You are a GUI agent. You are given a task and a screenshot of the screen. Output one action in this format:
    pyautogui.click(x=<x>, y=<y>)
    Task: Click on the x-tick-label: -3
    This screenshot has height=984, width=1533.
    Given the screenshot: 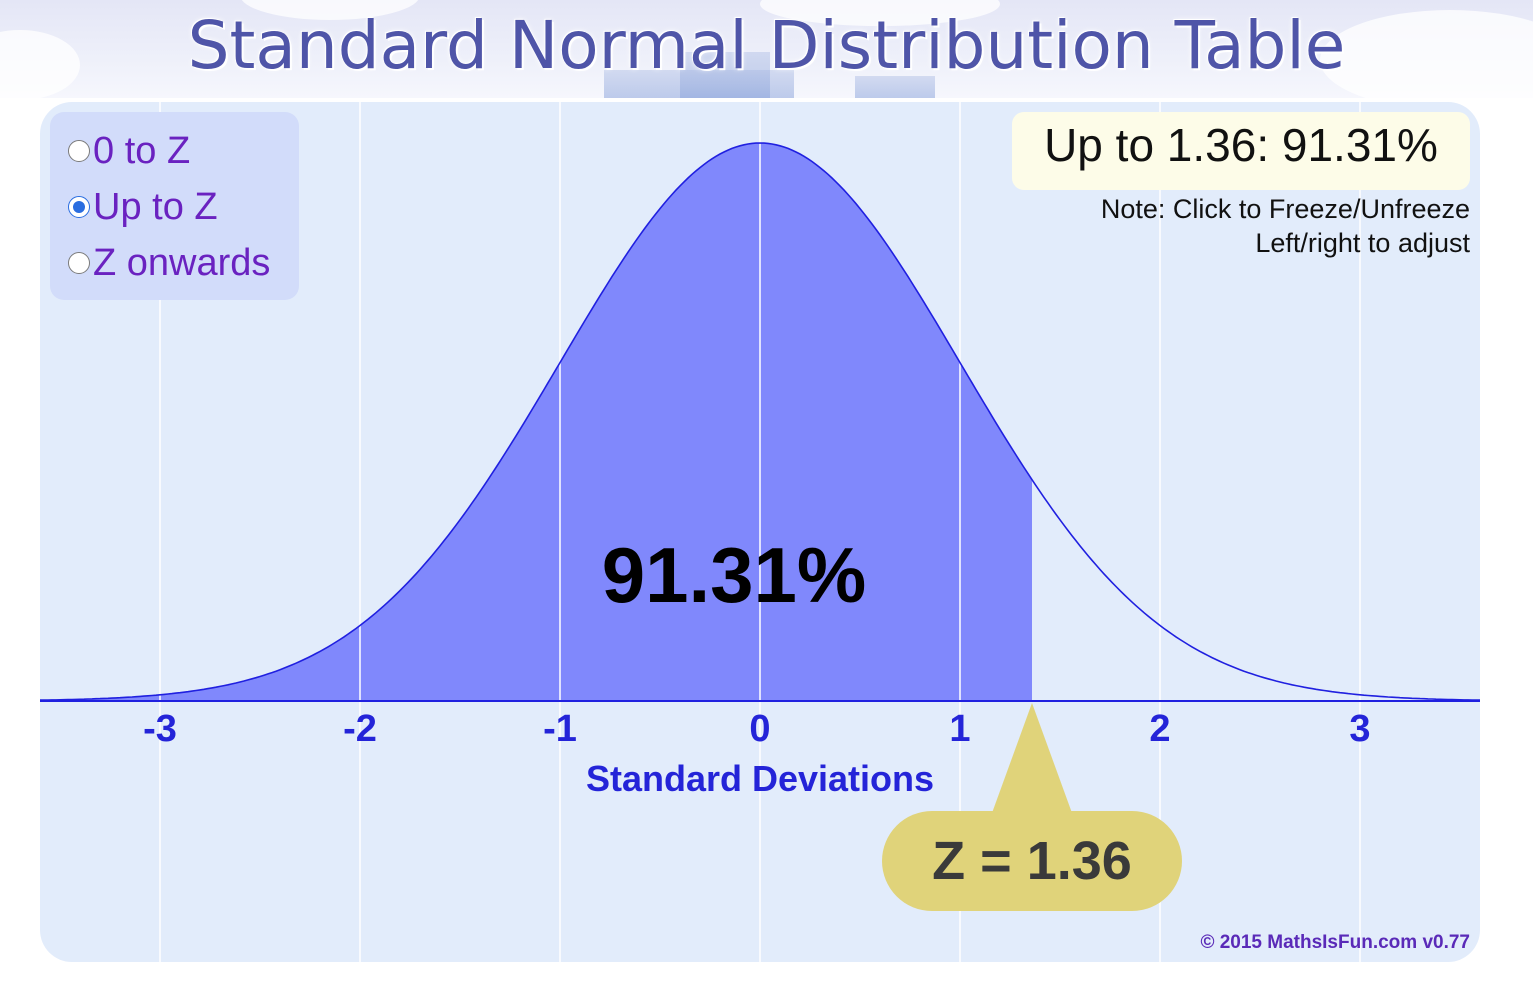 What is the action you would take?
    pyautogui.click(x=160, y=729)
    